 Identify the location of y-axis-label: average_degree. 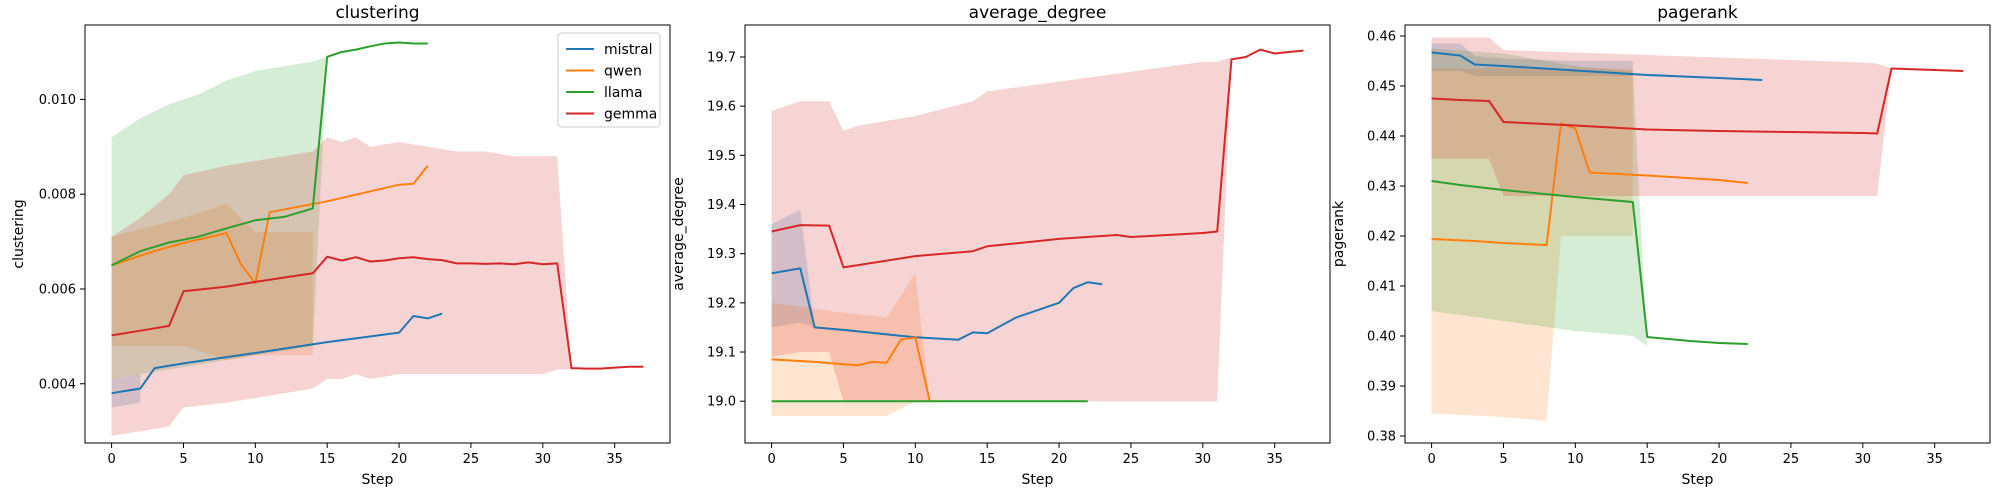
(679, 233).